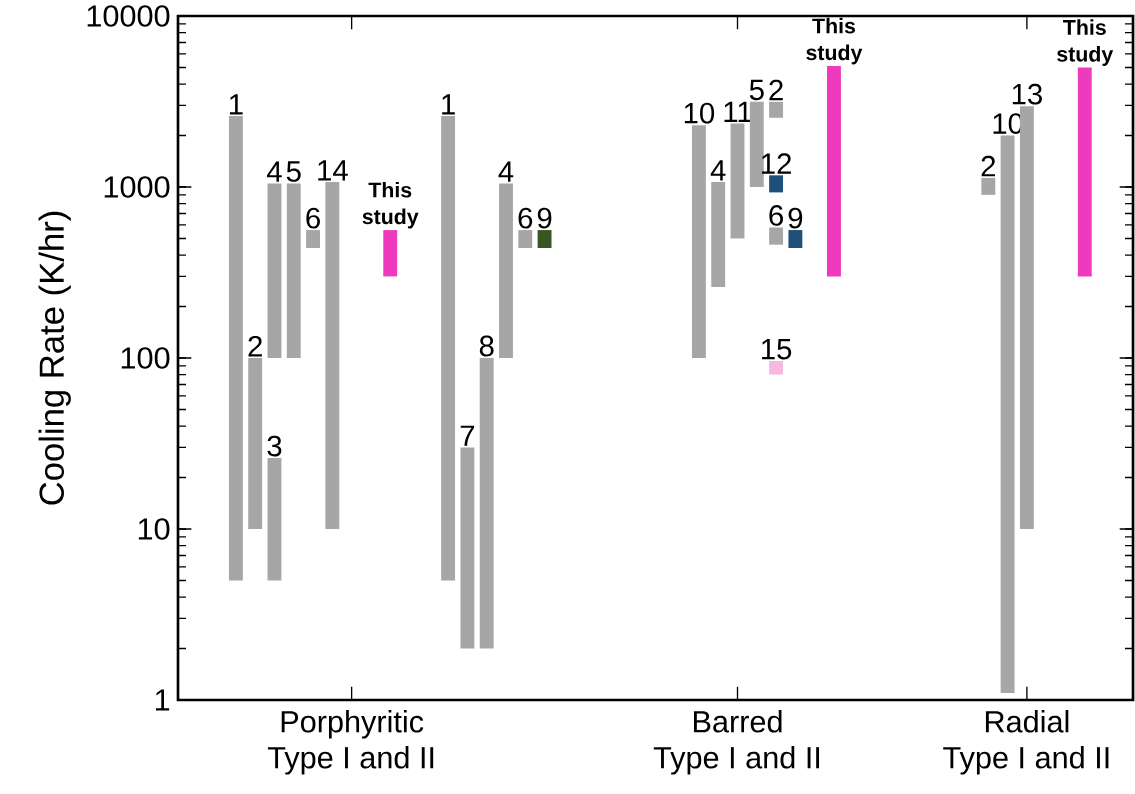 The width and height of the screenshot is (1135, 794). What do you see at coordinates (776, 163) in the screenshot?
I see `annotation: 12` at bounding box center [776, 163].